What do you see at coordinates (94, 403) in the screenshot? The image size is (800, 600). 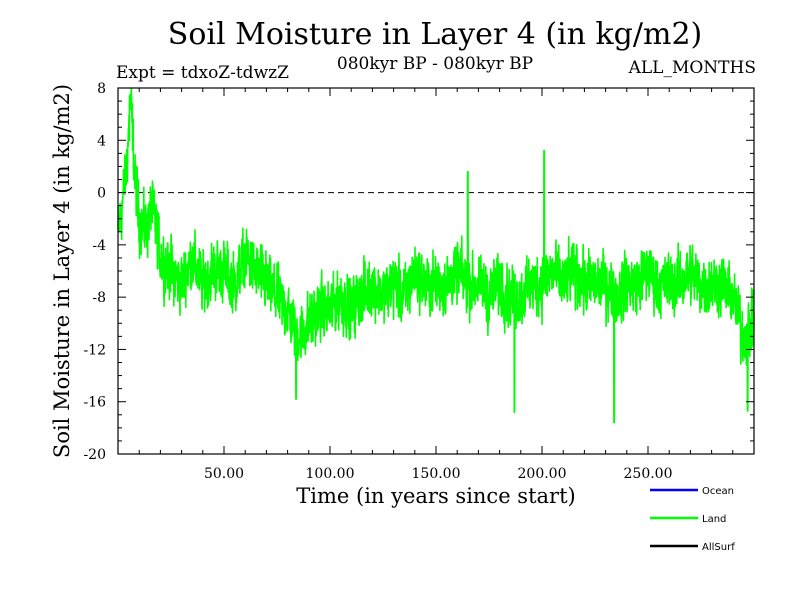 I see `y-tick-label: -16` at bounding box center [94, 403].